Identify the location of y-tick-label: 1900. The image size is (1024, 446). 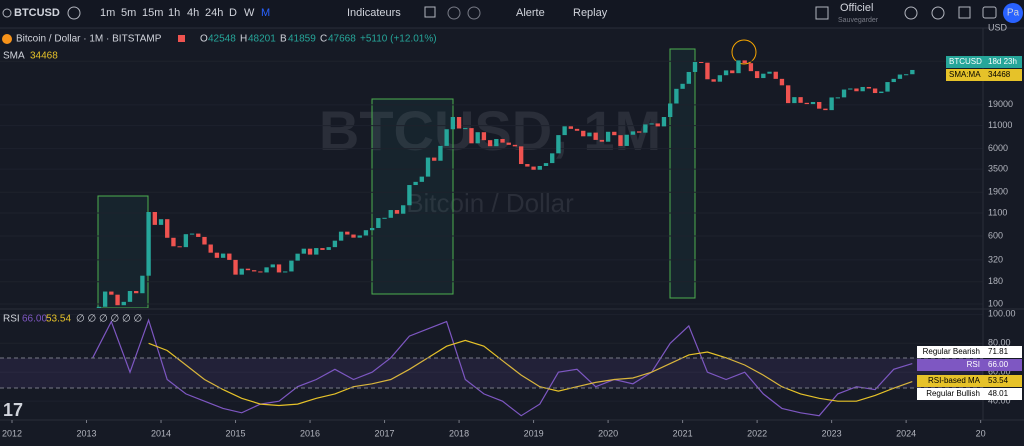
(998, 192).